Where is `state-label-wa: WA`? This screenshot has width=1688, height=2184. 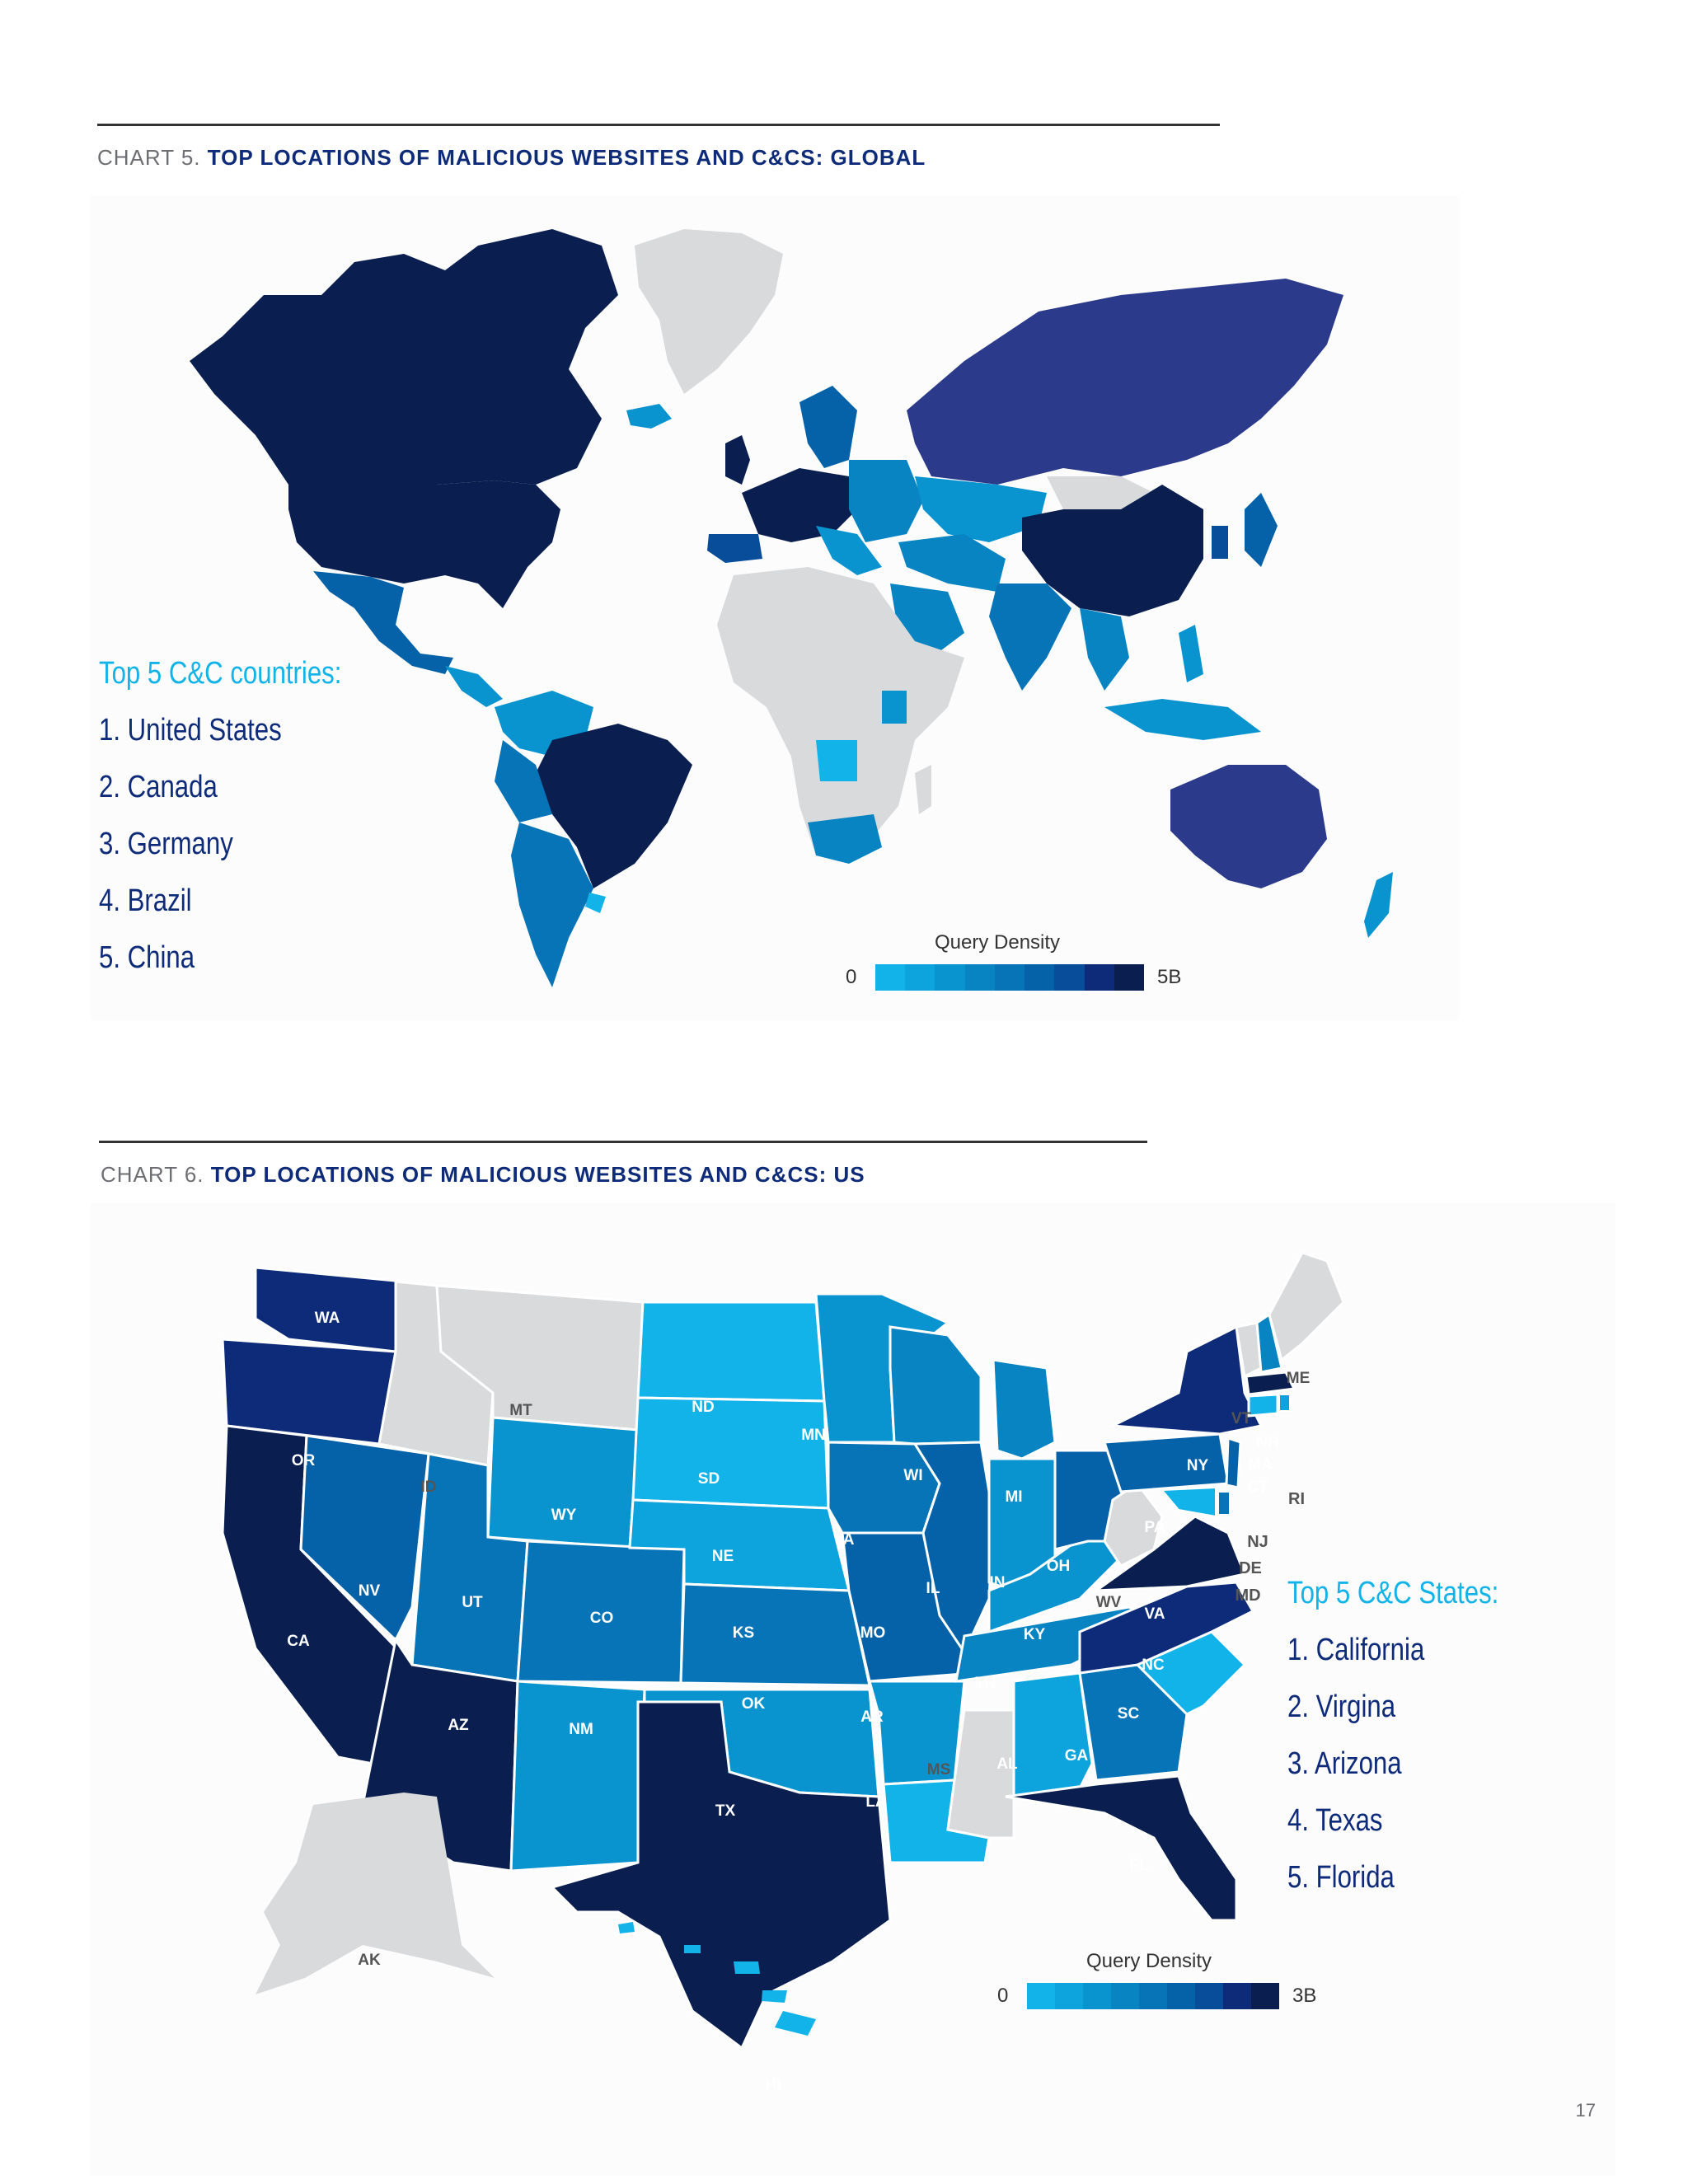 state-label-wa: WA is located at coordinates (328, 1318).